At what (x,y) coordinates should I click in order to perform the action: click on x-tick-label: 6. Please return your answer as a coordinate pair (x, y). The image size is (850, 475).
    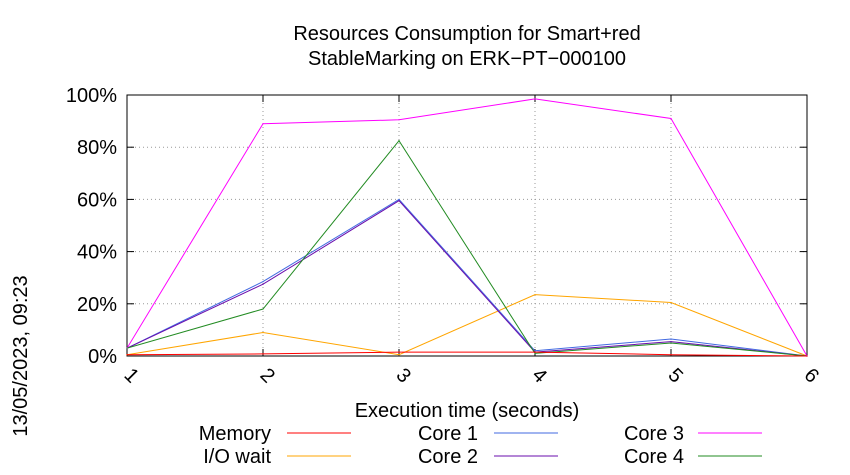
    Looking at the image, I should click on (811, 375).